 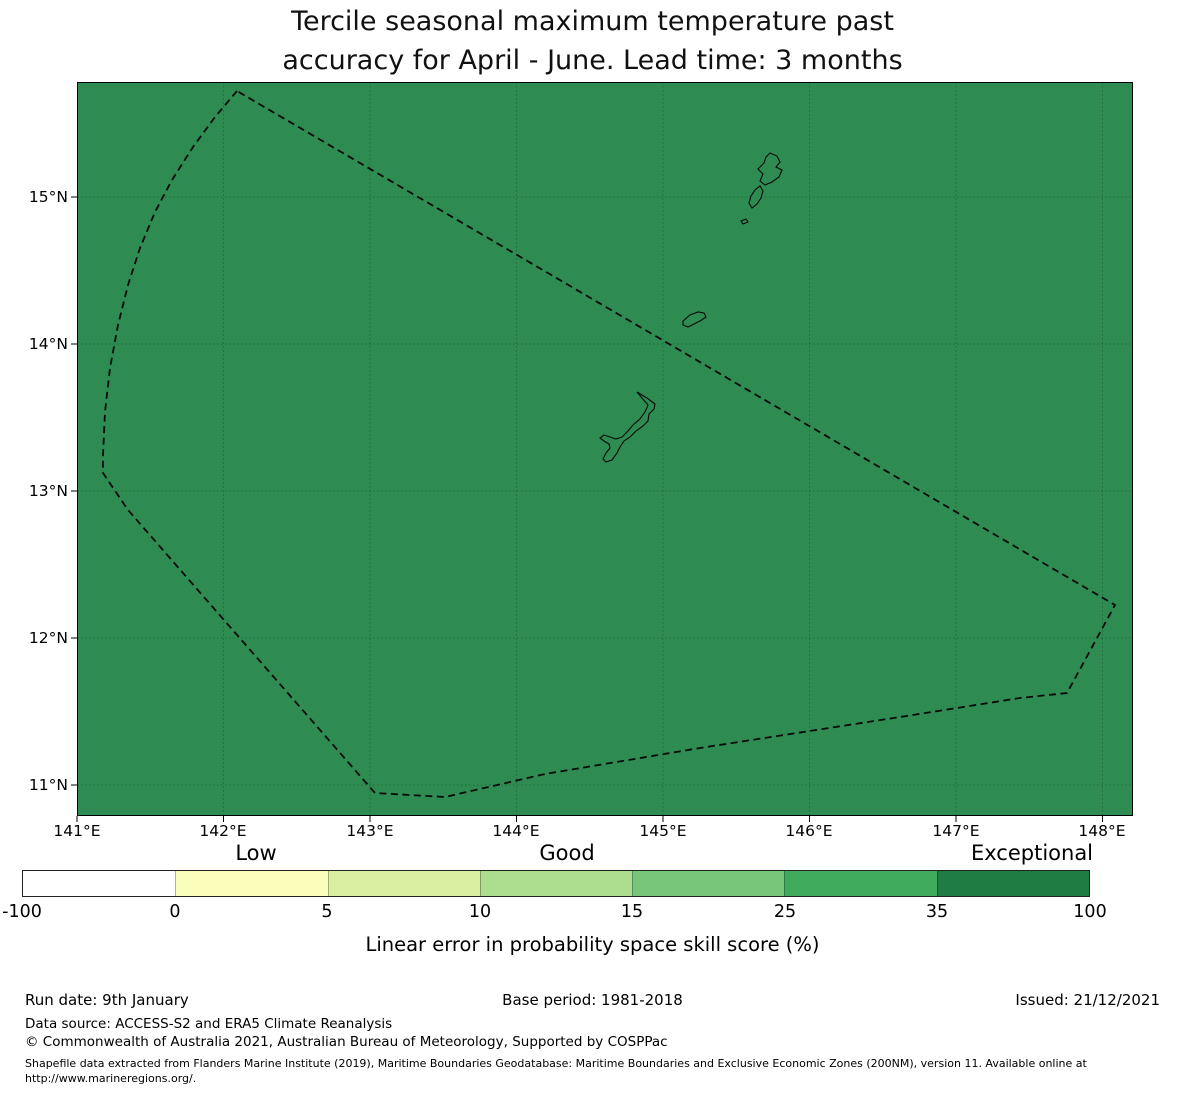 I want to click on island-rota, so click(x=694, y=319).